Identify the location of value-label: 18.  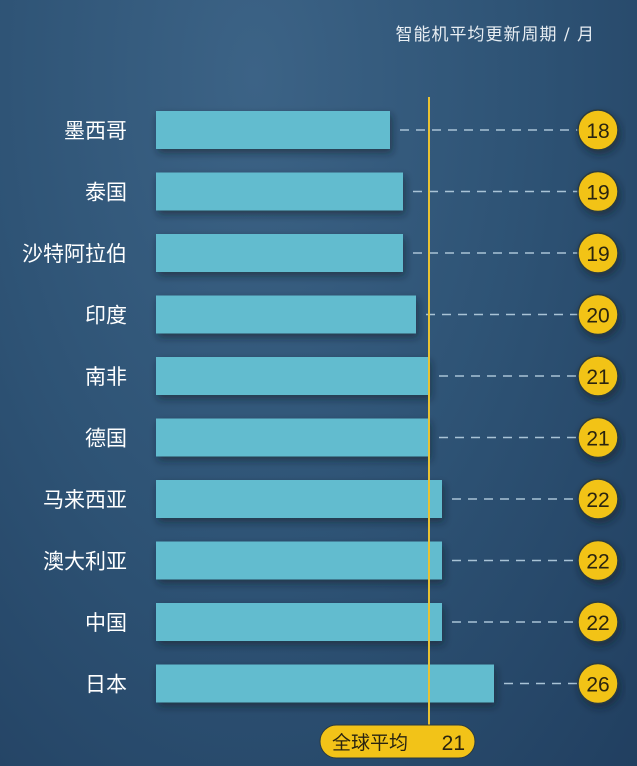
(597, 131).